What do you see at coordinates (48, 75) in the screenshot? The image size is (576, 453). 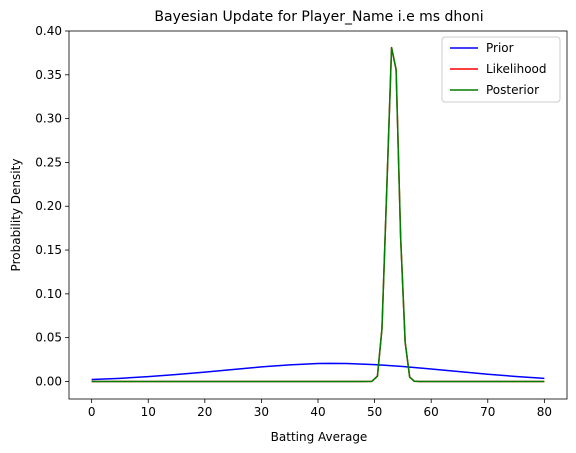 I see `y-tick-label: 0.35` at bounding box center [48, 75].